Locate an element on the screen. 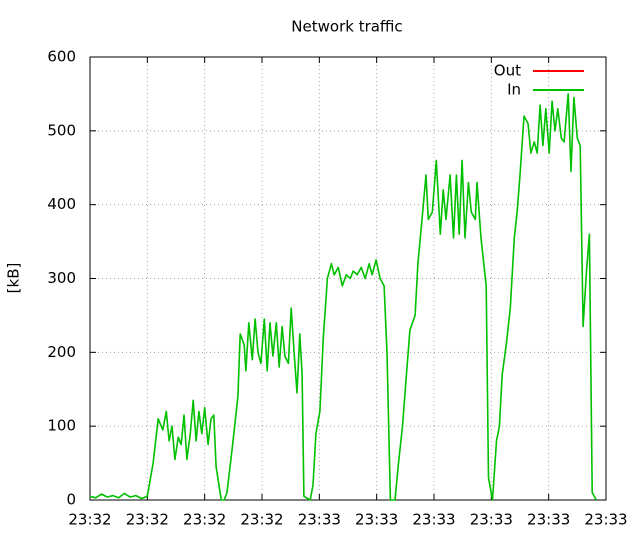 This screenshot has height=540, width=640. y-tick-label: 300 is located at coordinates (61, 278).